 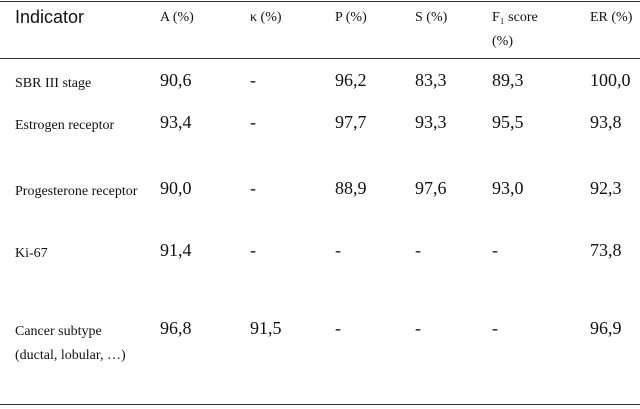 What do you see at coordinates (266, 328) in the screenshot?
I see `cell-value: 91,5` at bounding box center [266, 328].